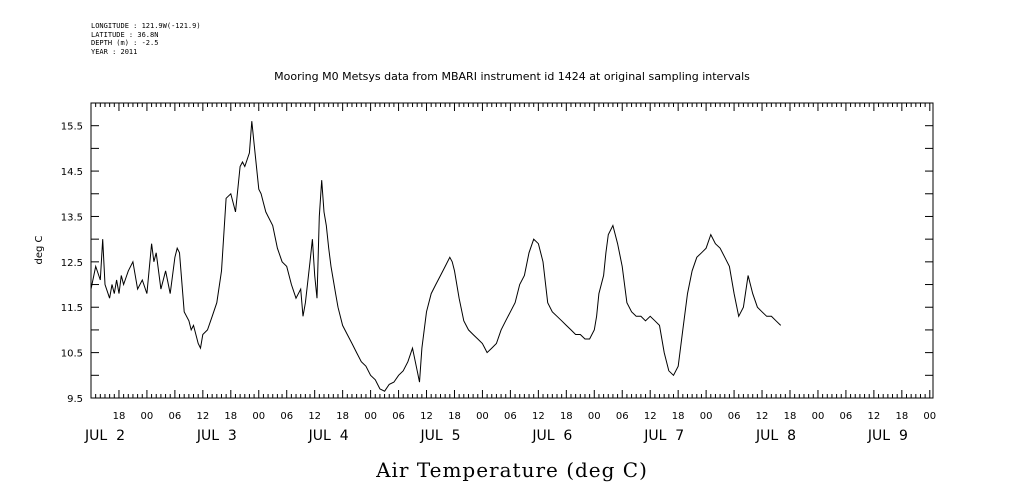 The height and width of the screenshot is (504, 1009). I want to click on y-tick-label: 12.5, so click(72, 263).